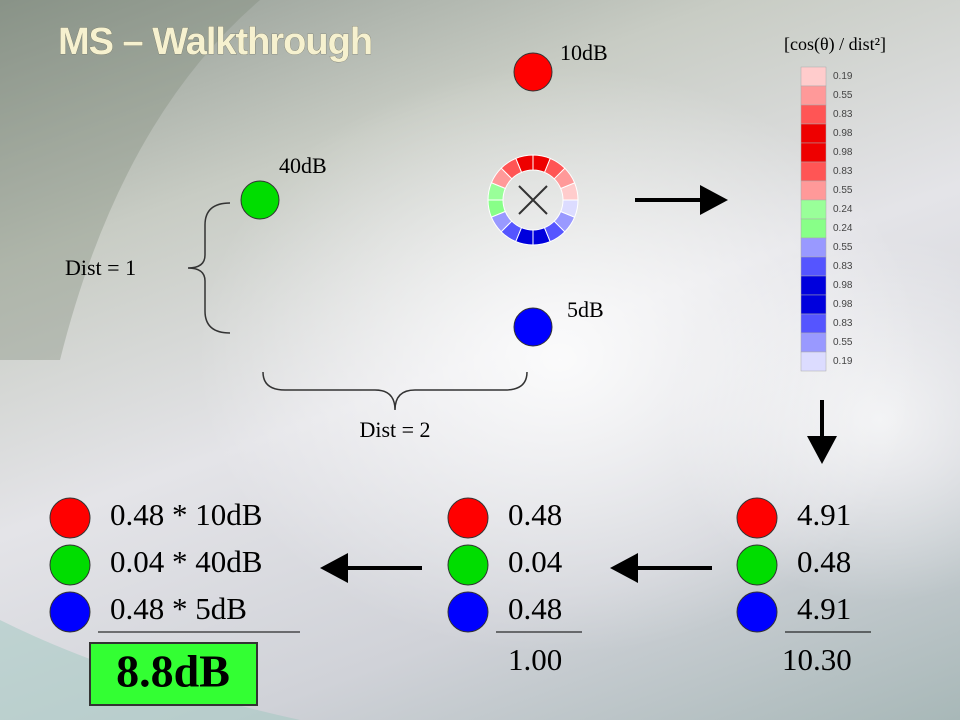 Image resolution: width=960 pixels, height=720 pixels. I want to click on result: 8.8dB, so click(173, 671).